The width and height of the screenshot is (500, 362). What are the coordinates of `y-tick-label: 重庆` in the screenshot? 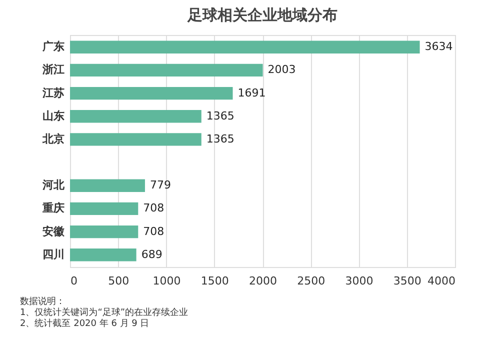 It's located at (53, 208).